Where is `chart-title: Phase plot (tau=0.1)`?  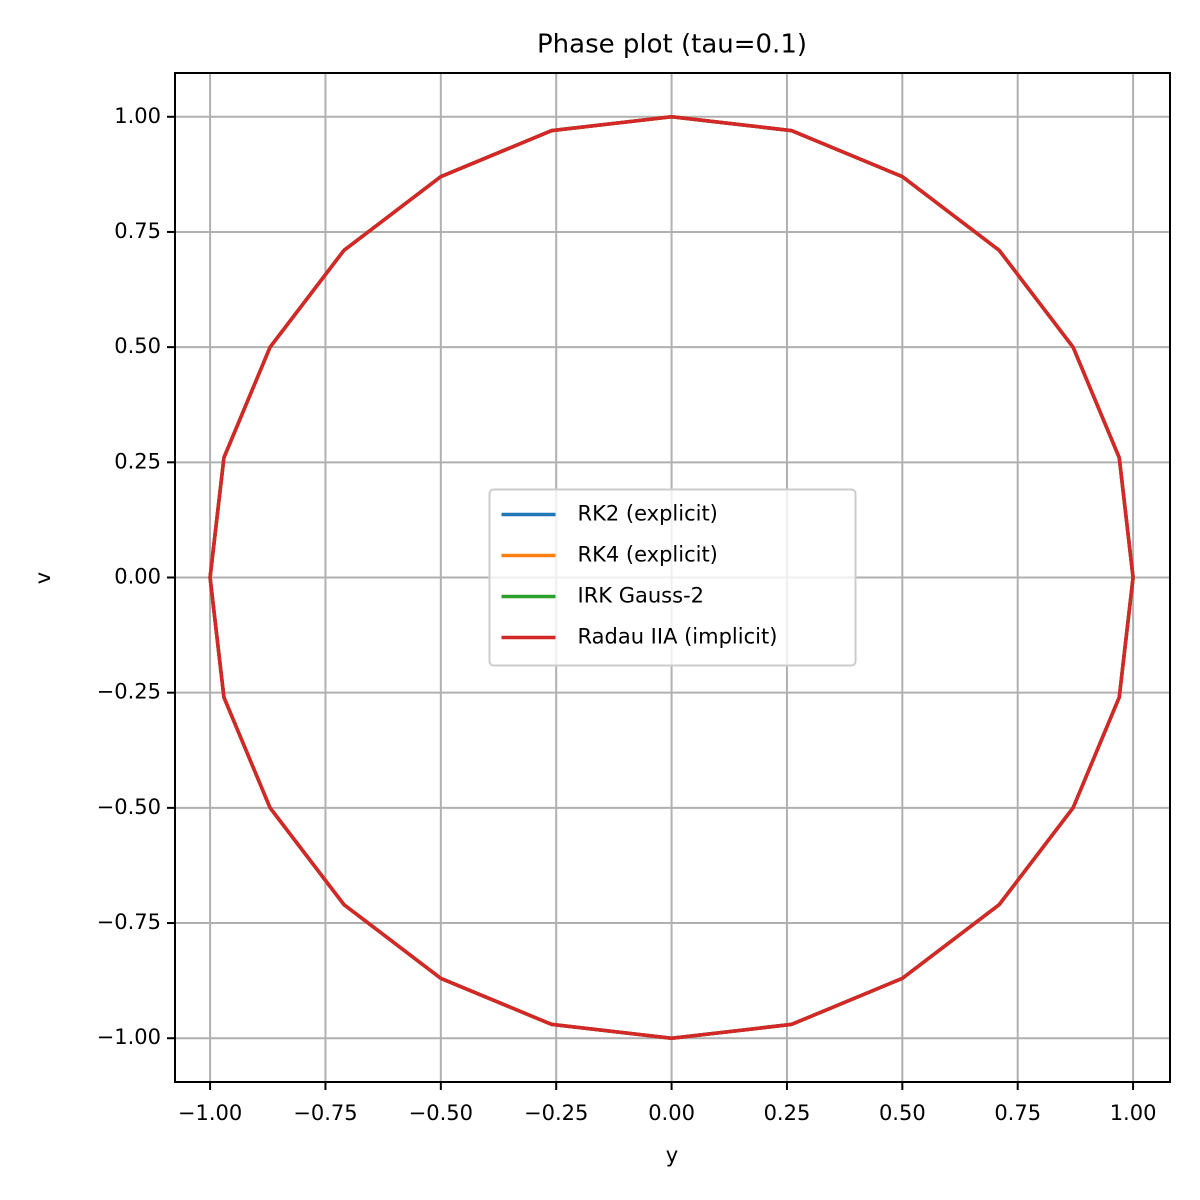
chart-title: Phase plot (tau=0.1) is located at coordinates (672, 45).